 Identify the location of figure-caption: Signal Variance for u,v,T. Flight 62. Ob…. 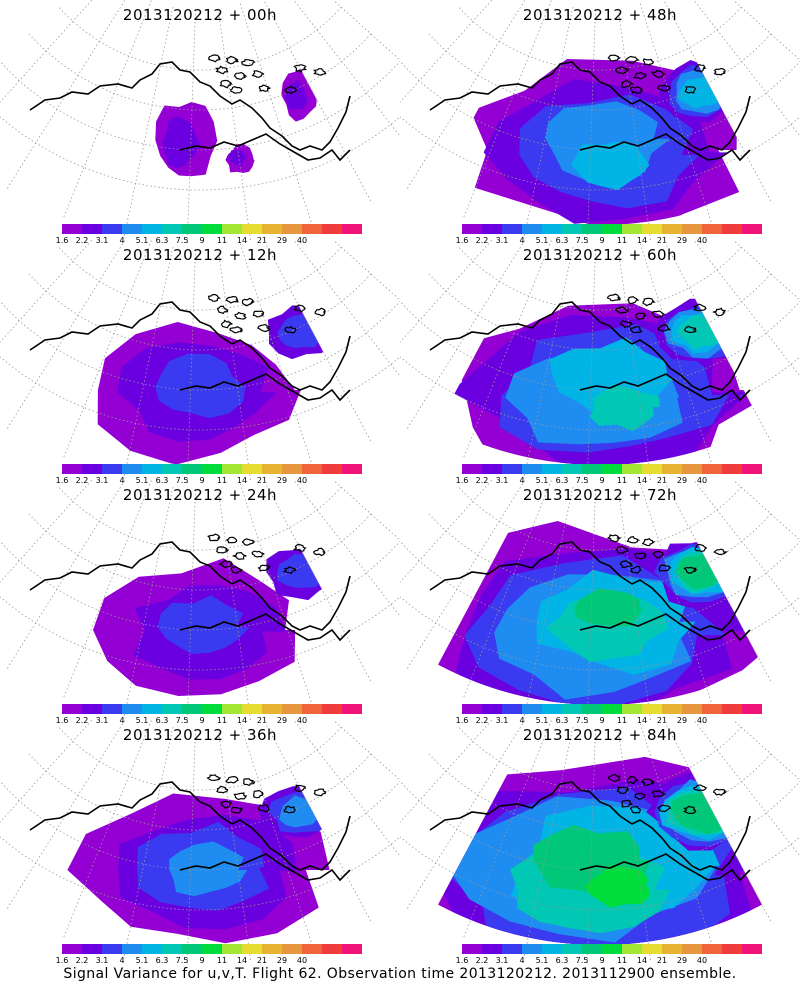
(400, 974).